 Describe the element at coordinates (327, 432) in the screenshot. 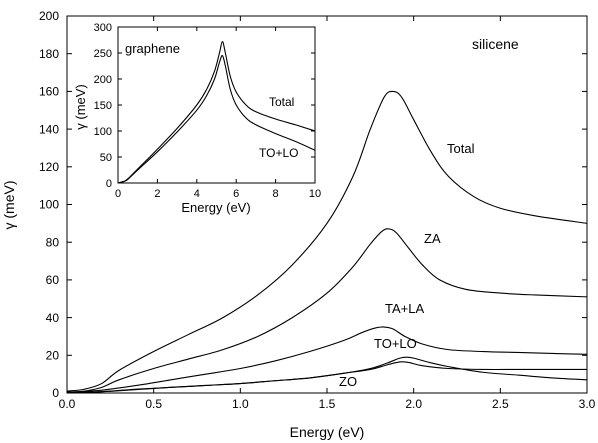

I see `main-x-axis-label: Energy (eV)` at that location.